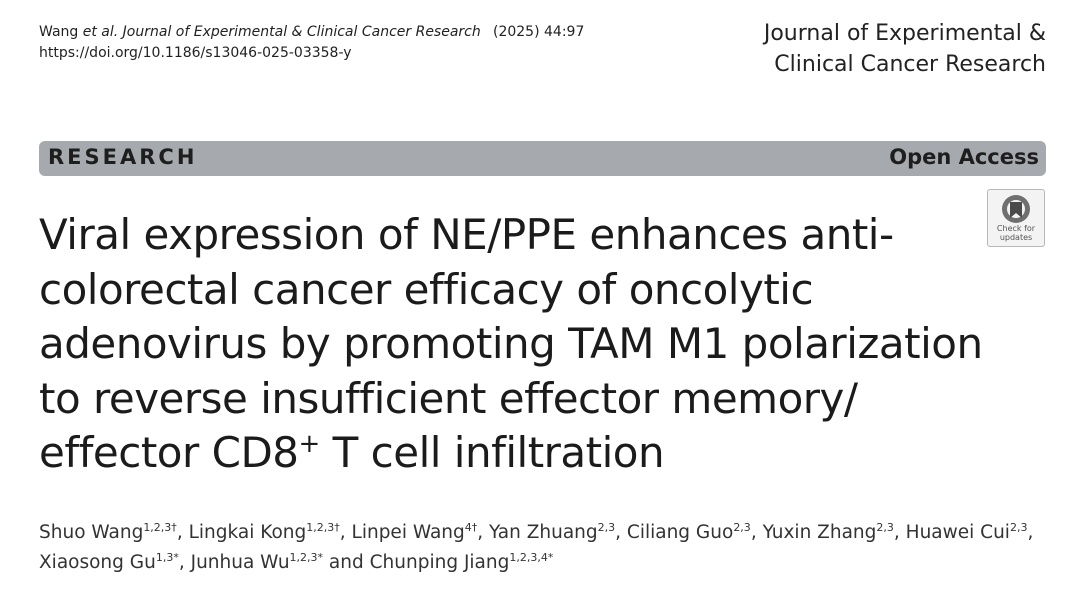 The width and height of the screenshot is (1080, 602). Describe the element at coordinates (306, 557) in the screenshot. I see `author-affiliation: 1,2,3*` at that location.